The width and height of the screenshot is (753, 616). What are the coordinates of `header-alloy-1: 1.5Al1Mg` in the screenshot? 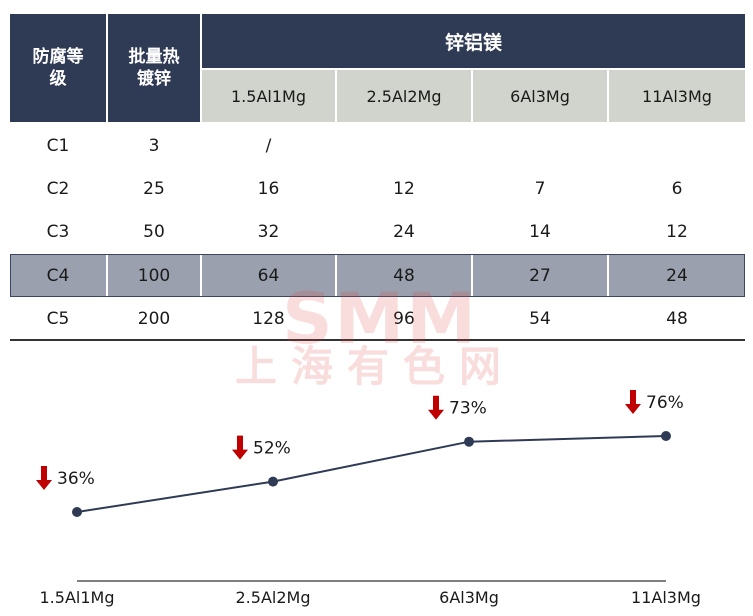 It's located at (268, 96).